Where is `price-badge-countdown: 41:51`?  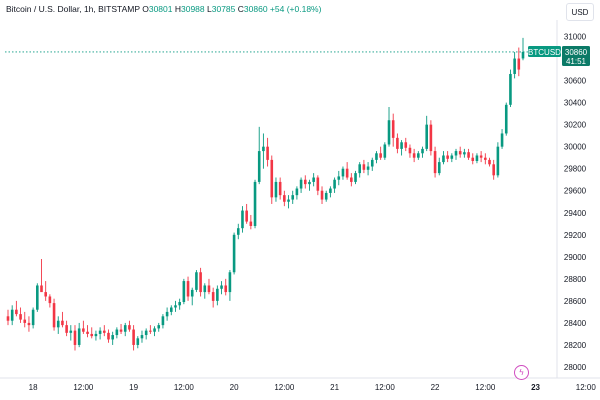
price-badge-countdown: 41:51 is located at coordinates (576, 61).